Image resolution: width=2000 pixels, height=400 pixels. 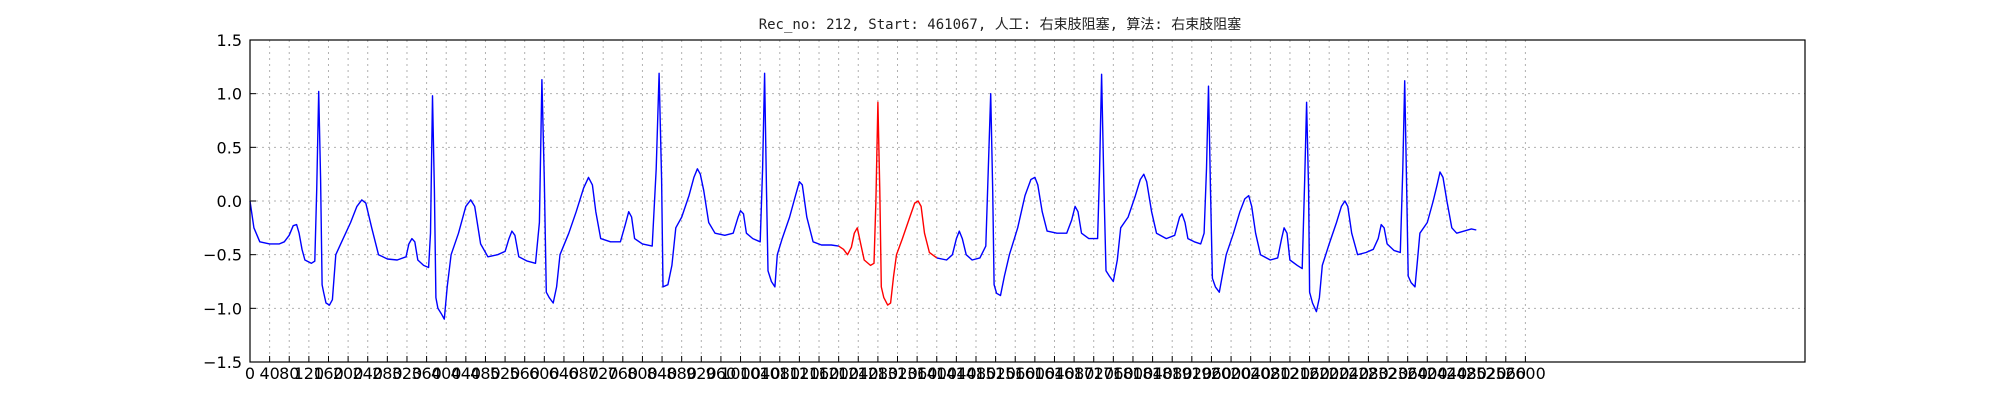 What do you see at coordinates (564, 373) in the screenshot?
I see `x-tick-label: 640` at bounding box center [564, 373].